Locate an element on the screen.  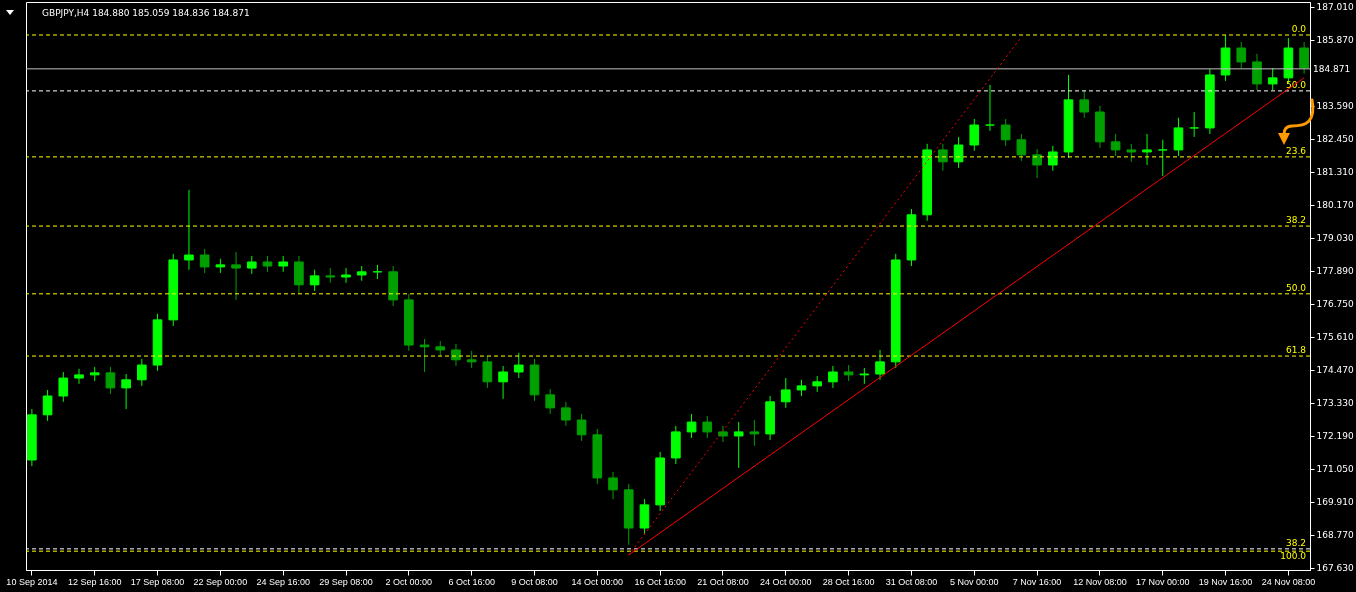
x-tick-label: 12 Sep 16:00 is located at coordinates (94, 581).